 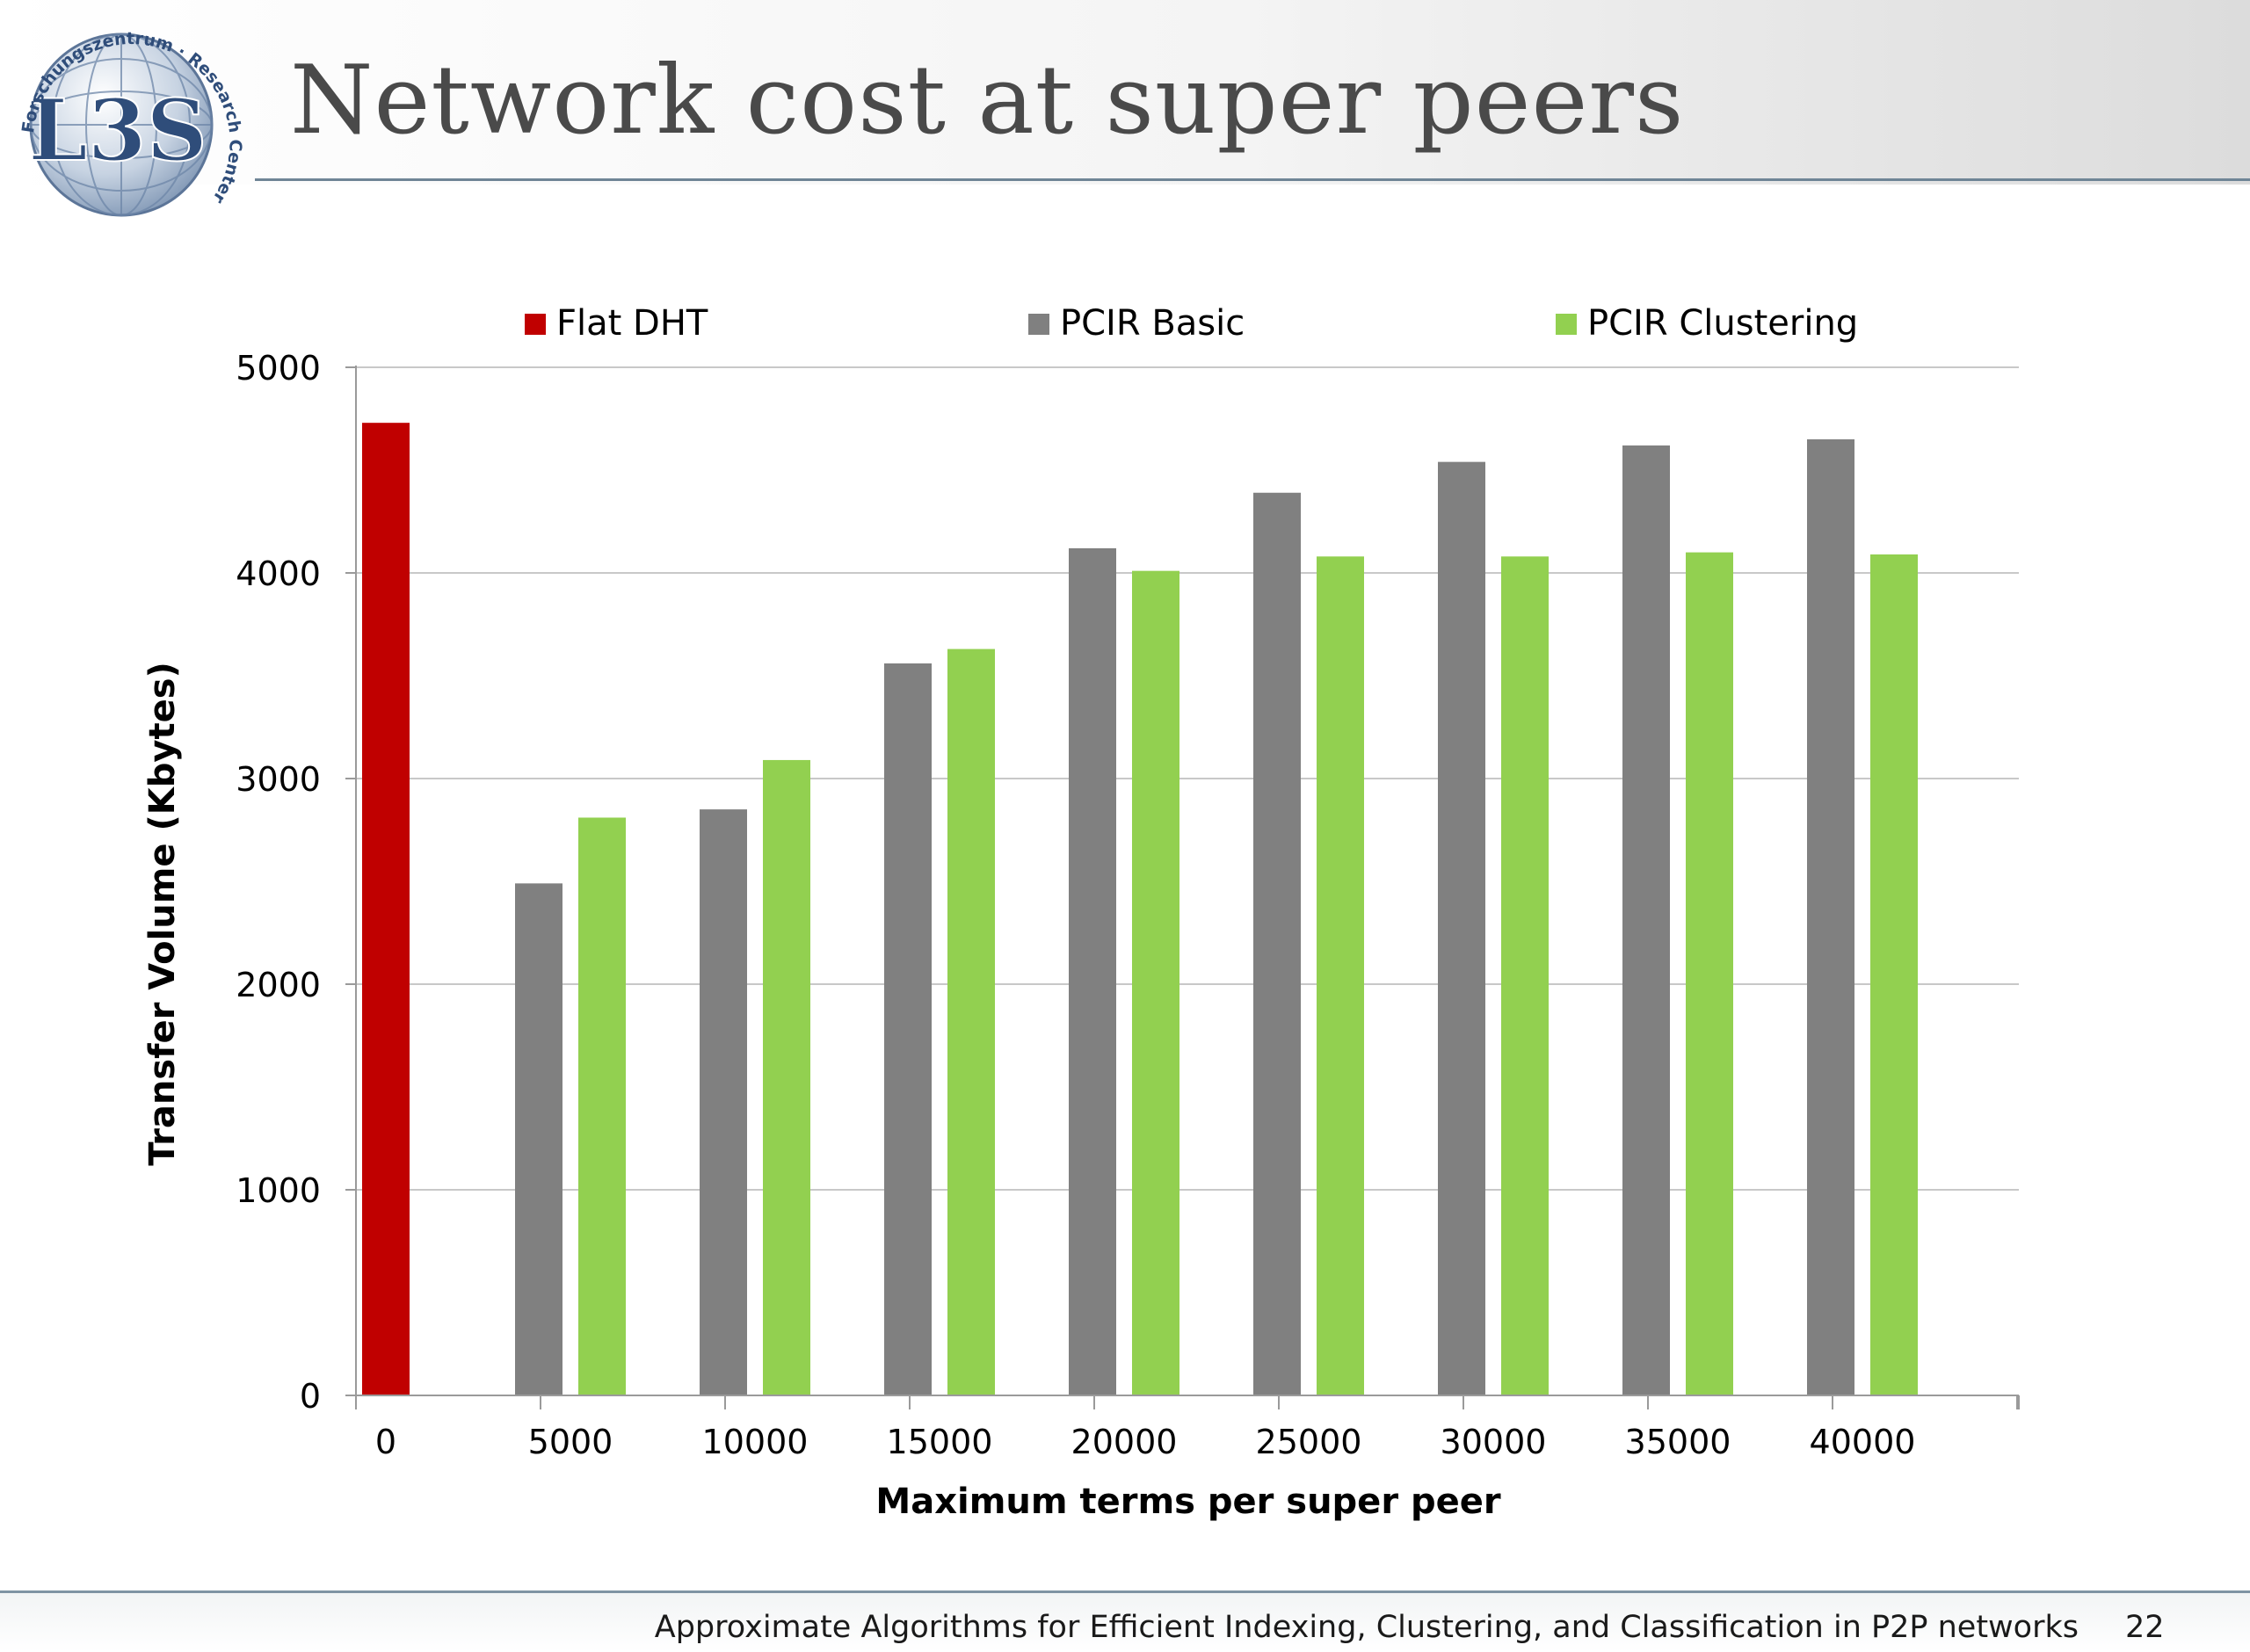 What do you see at coordinates (1152, 324) in the screenshot?
I see `legend-label: PCIR Basic` at bounding box center [1152, 324].